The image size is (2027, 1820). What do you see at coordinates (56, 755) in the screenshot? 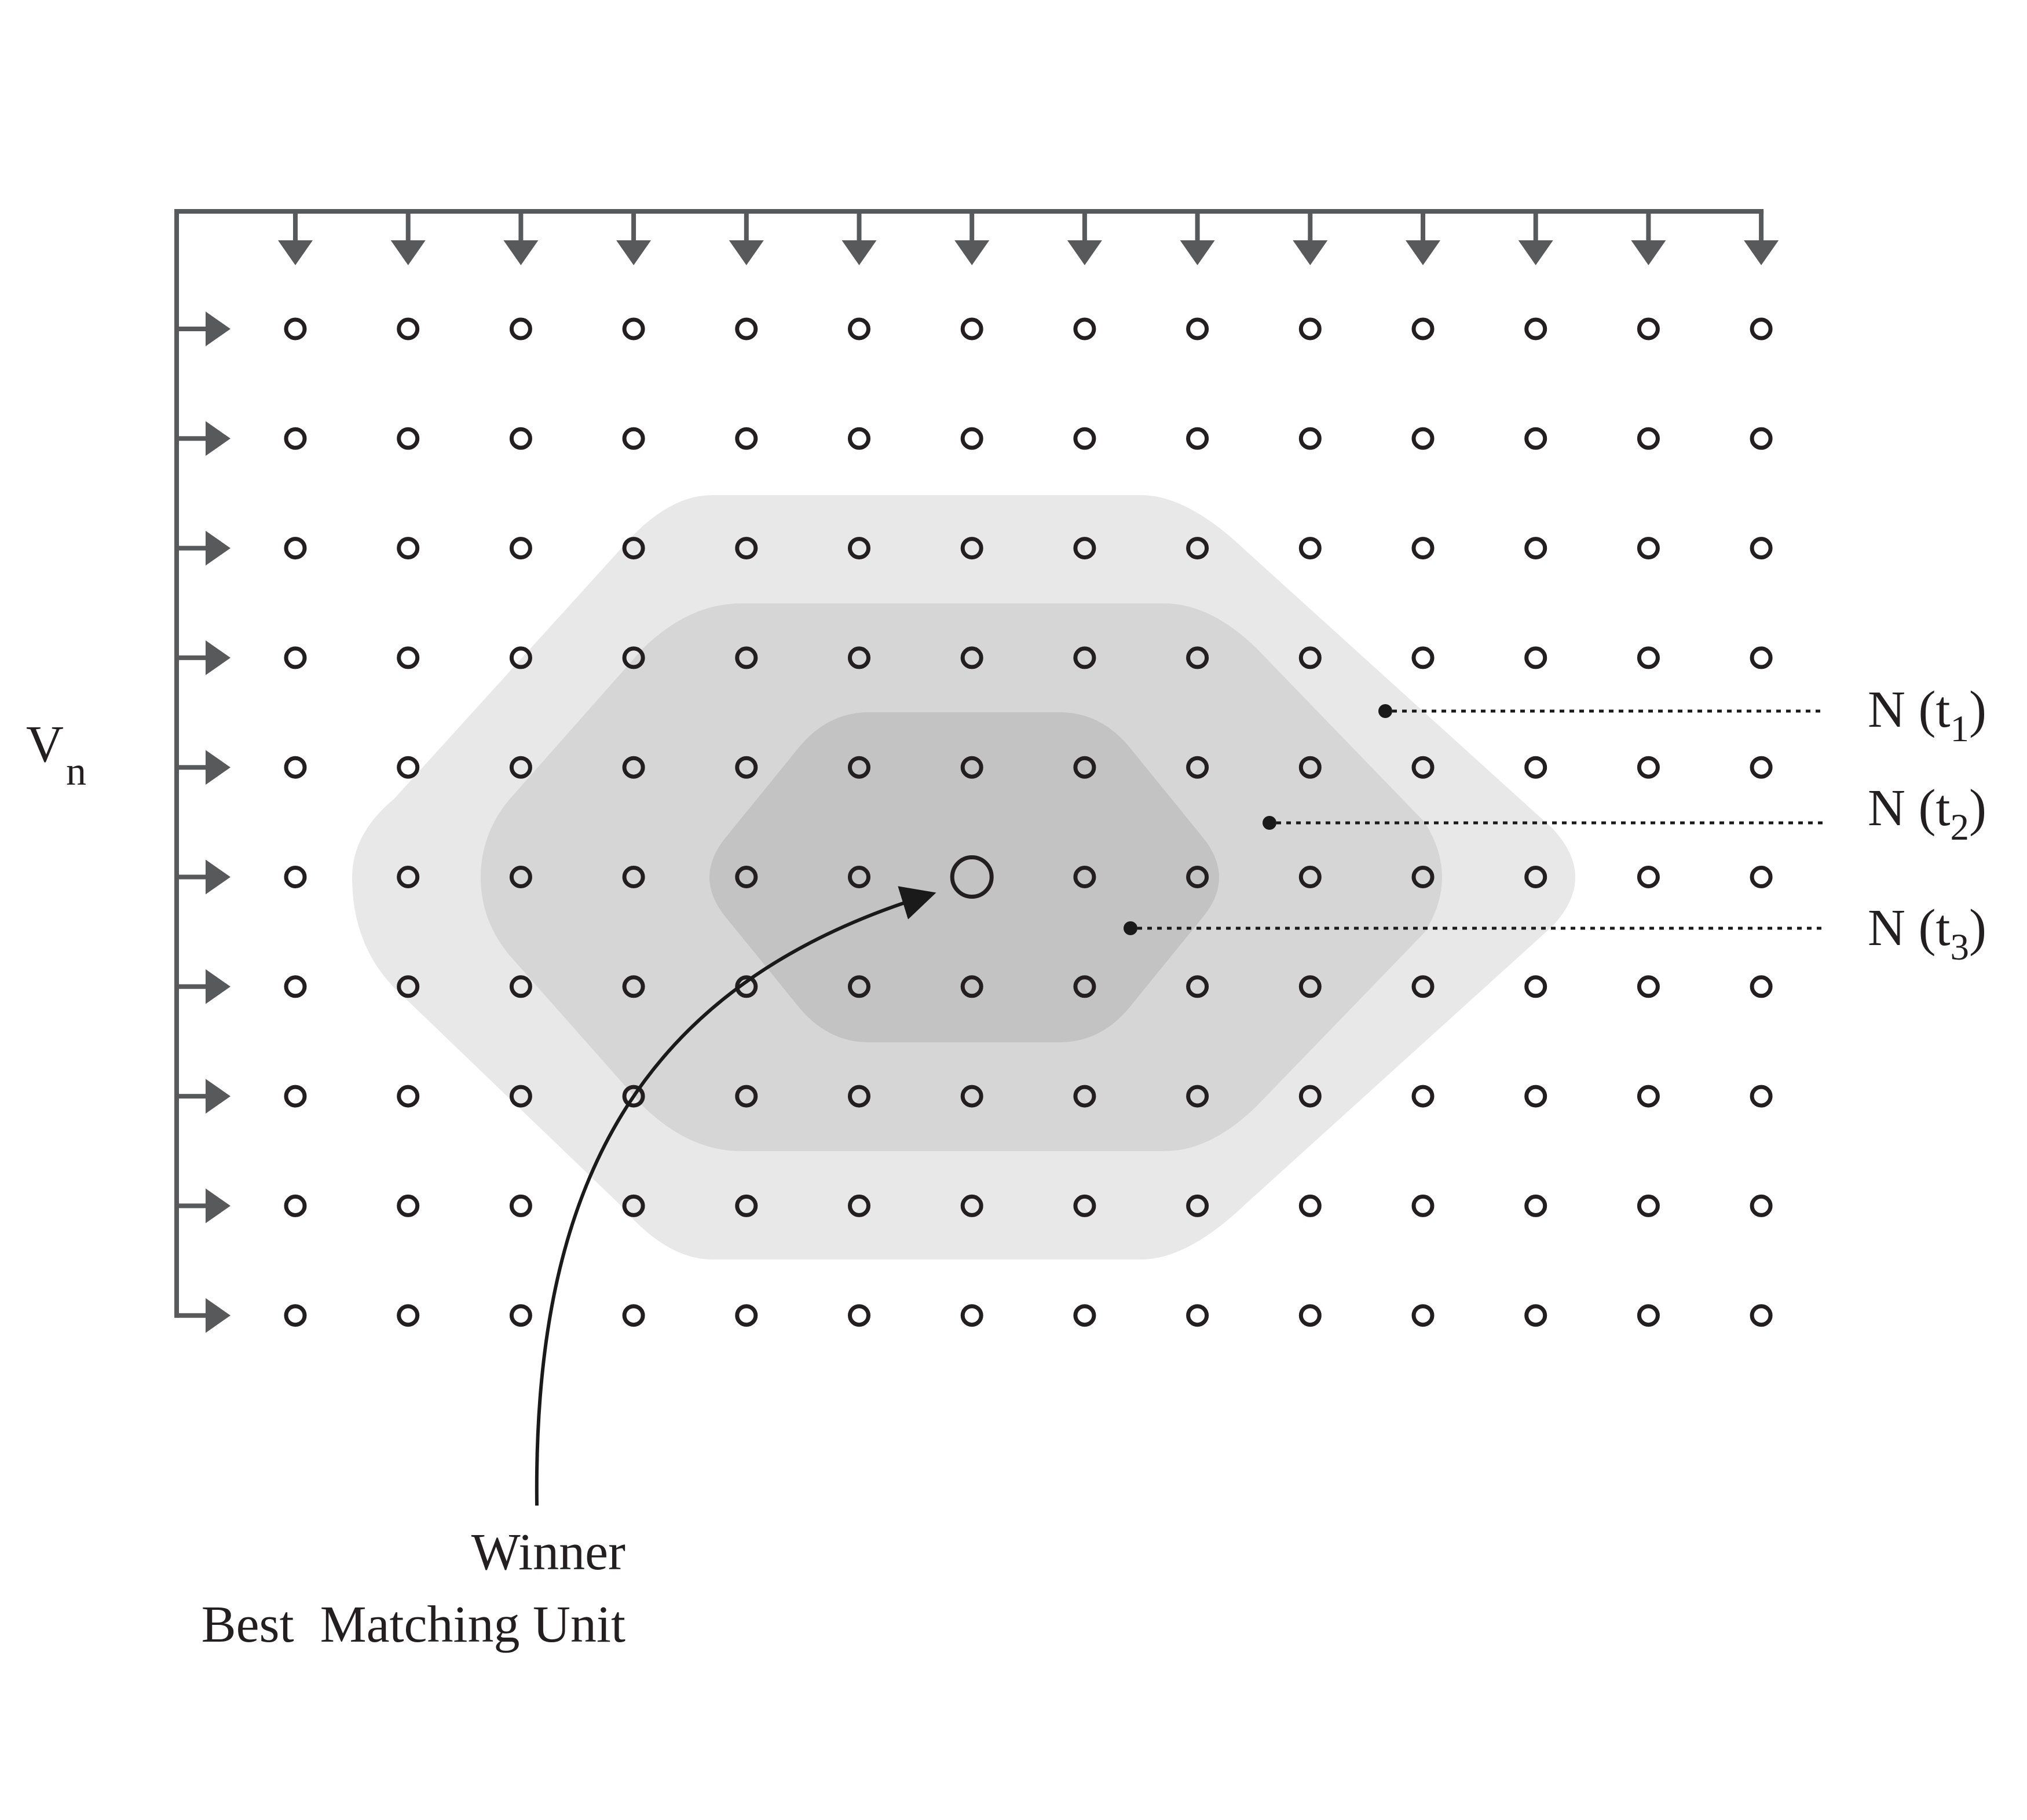
I see `input-vector-label: Vn` at bounding box center [56, 755].